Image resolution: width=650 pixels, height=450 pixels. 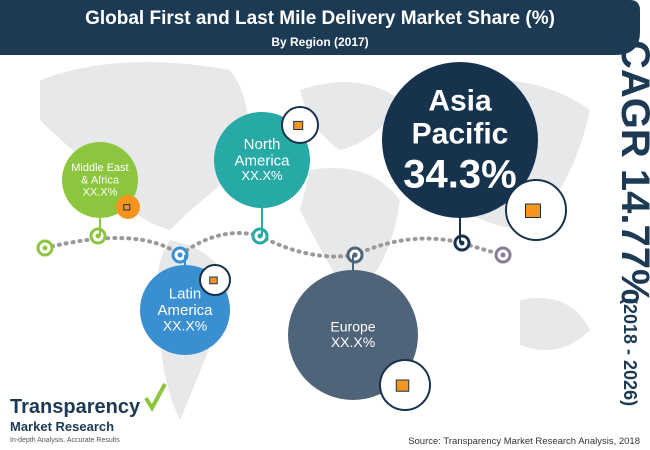 I want to click on region-name: Asia, so click(x=460, y=101).